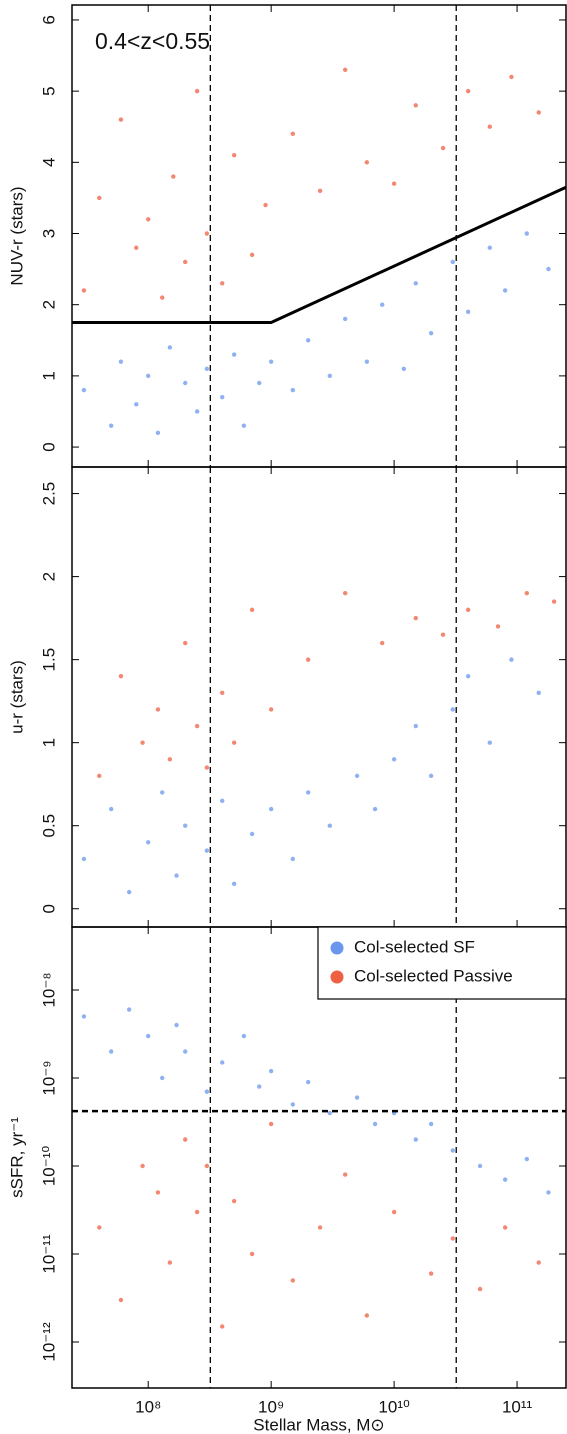 The width and height of the screenshot is (567, 1434). Describe the element at coordinates (271, 1406) in the screenshot. I see `x-tick-label: 10⁹` at that location.